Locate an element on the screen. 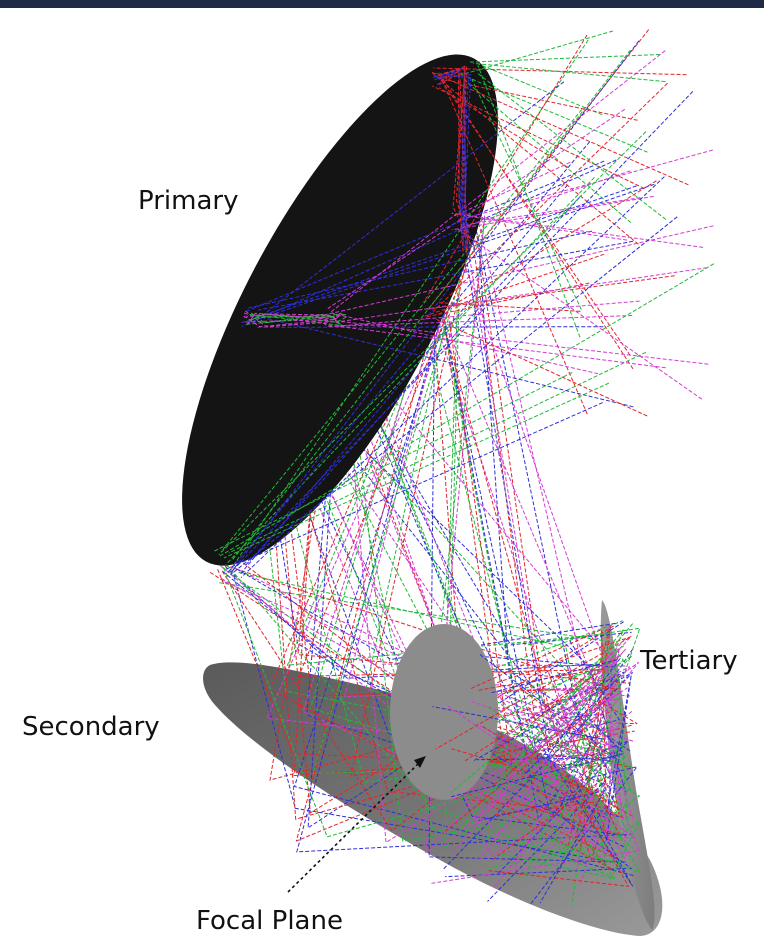 This screenshot has width=764, height=942. top-bar is located at coordinates (382, 4).